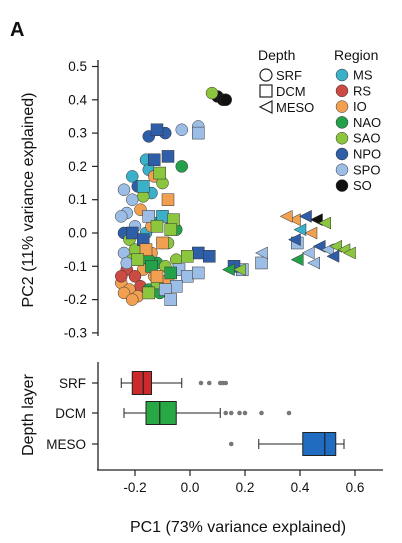 The width and height of the screenshot is (402, 543). What do you see at coordinates (77, 233) in the screenshot?
I see `y-tick-label: 0.0` at bounding box center [77, 233].